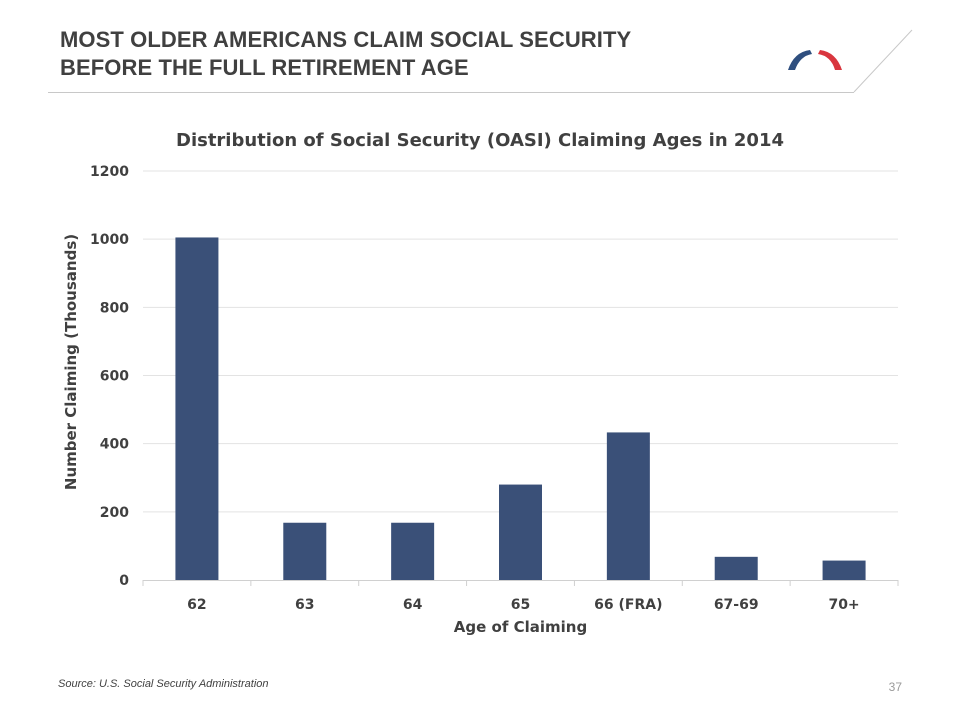 The height and width of the screenshot is (720, 960). I want to click on y-axis-title: Number Claiming (Thousands), so click(71, 362).